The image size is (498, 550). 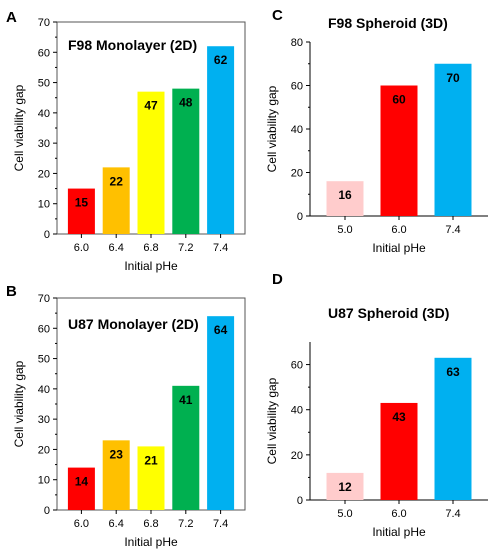 What do you see at coordinates (399, 100) in the screenshot?
I see `bar-value-label: 60` at bounding box center [399, 100].